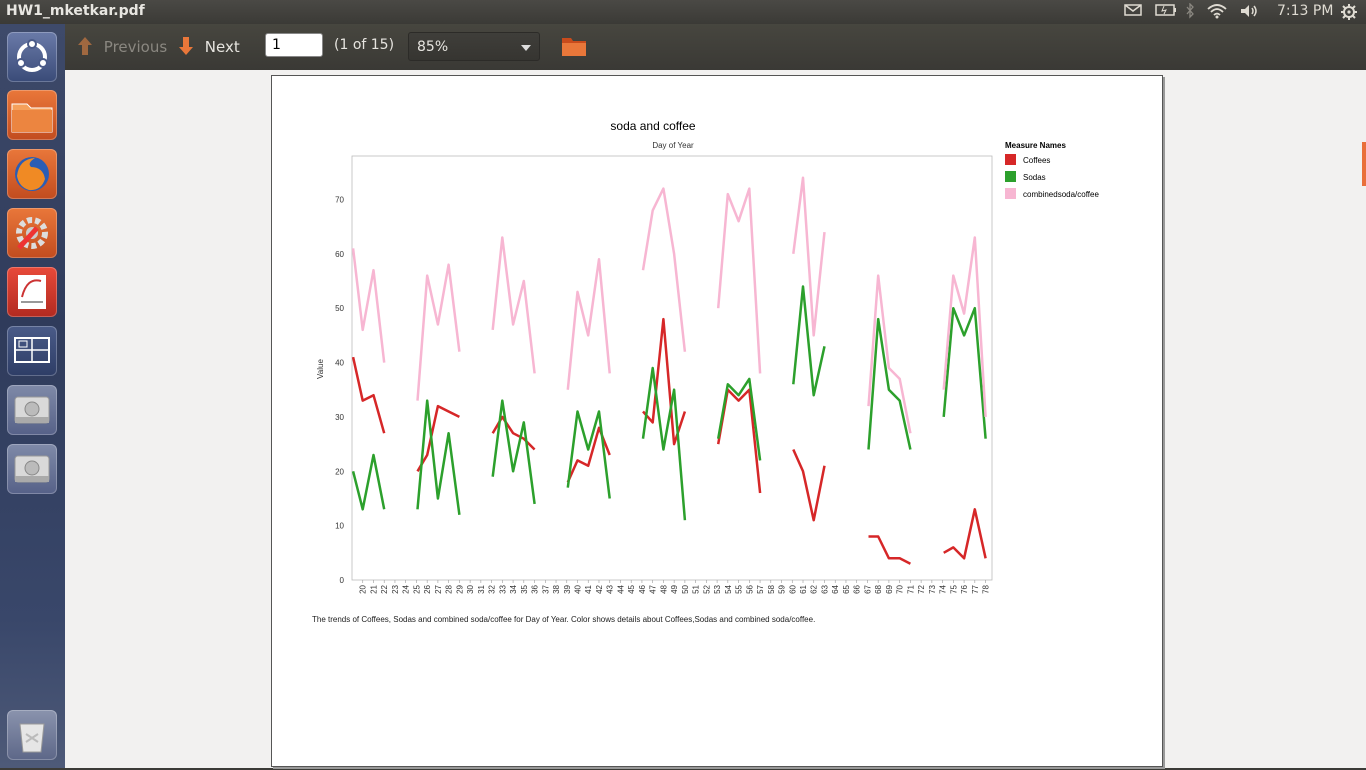 This screenshot has height=770, width=1366. Describe the element at coordinates (406, 588) in the screenshot. I see `x-tick-label: 24` at that location.